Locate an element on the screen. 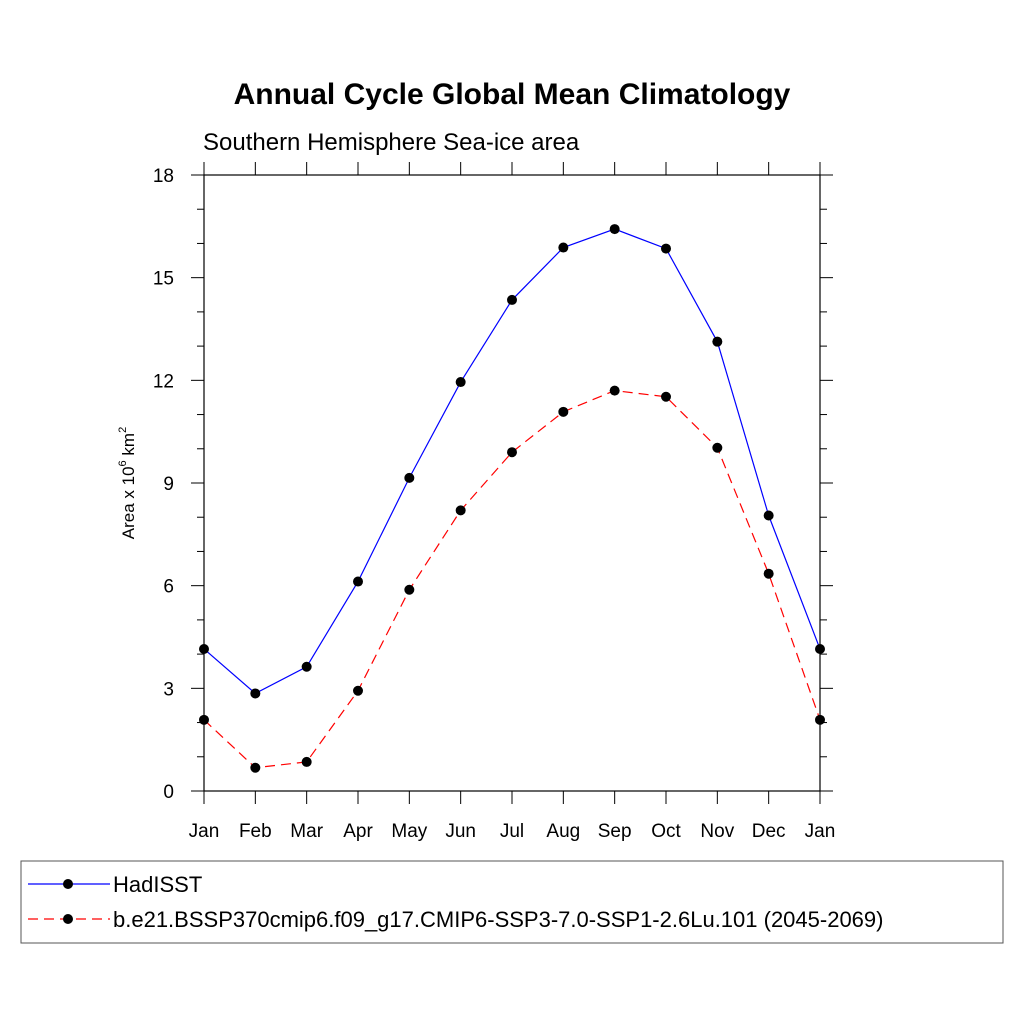 This screenshot has height=1024, width=1024. y-tick-label: 0 is located at coordinates (168, 792).